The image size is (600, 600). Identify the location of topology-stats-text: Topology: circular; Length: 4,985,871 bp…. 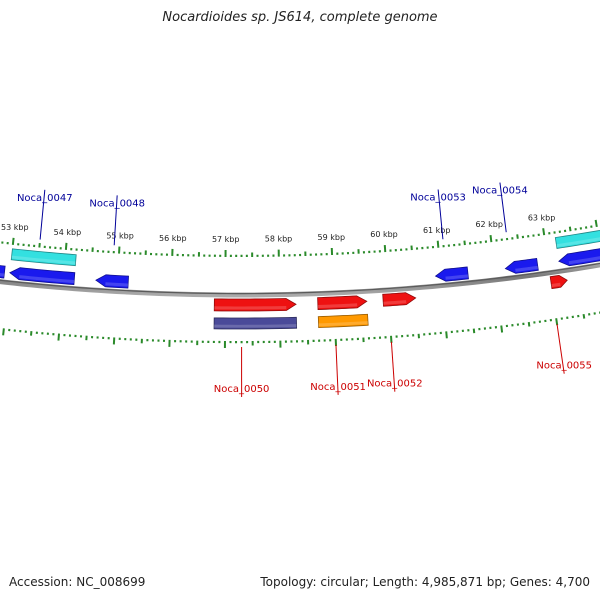
(425, 582).